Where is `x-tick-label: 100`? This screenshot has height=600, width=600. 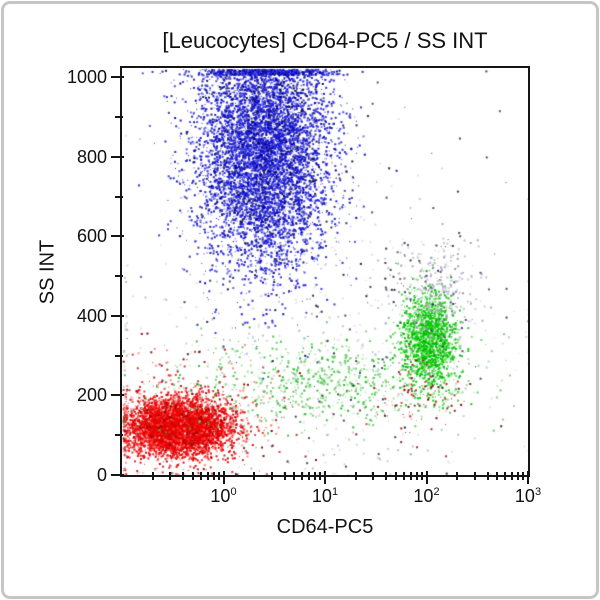
x-tick-label: 100 is located at coordinates (223, 496).